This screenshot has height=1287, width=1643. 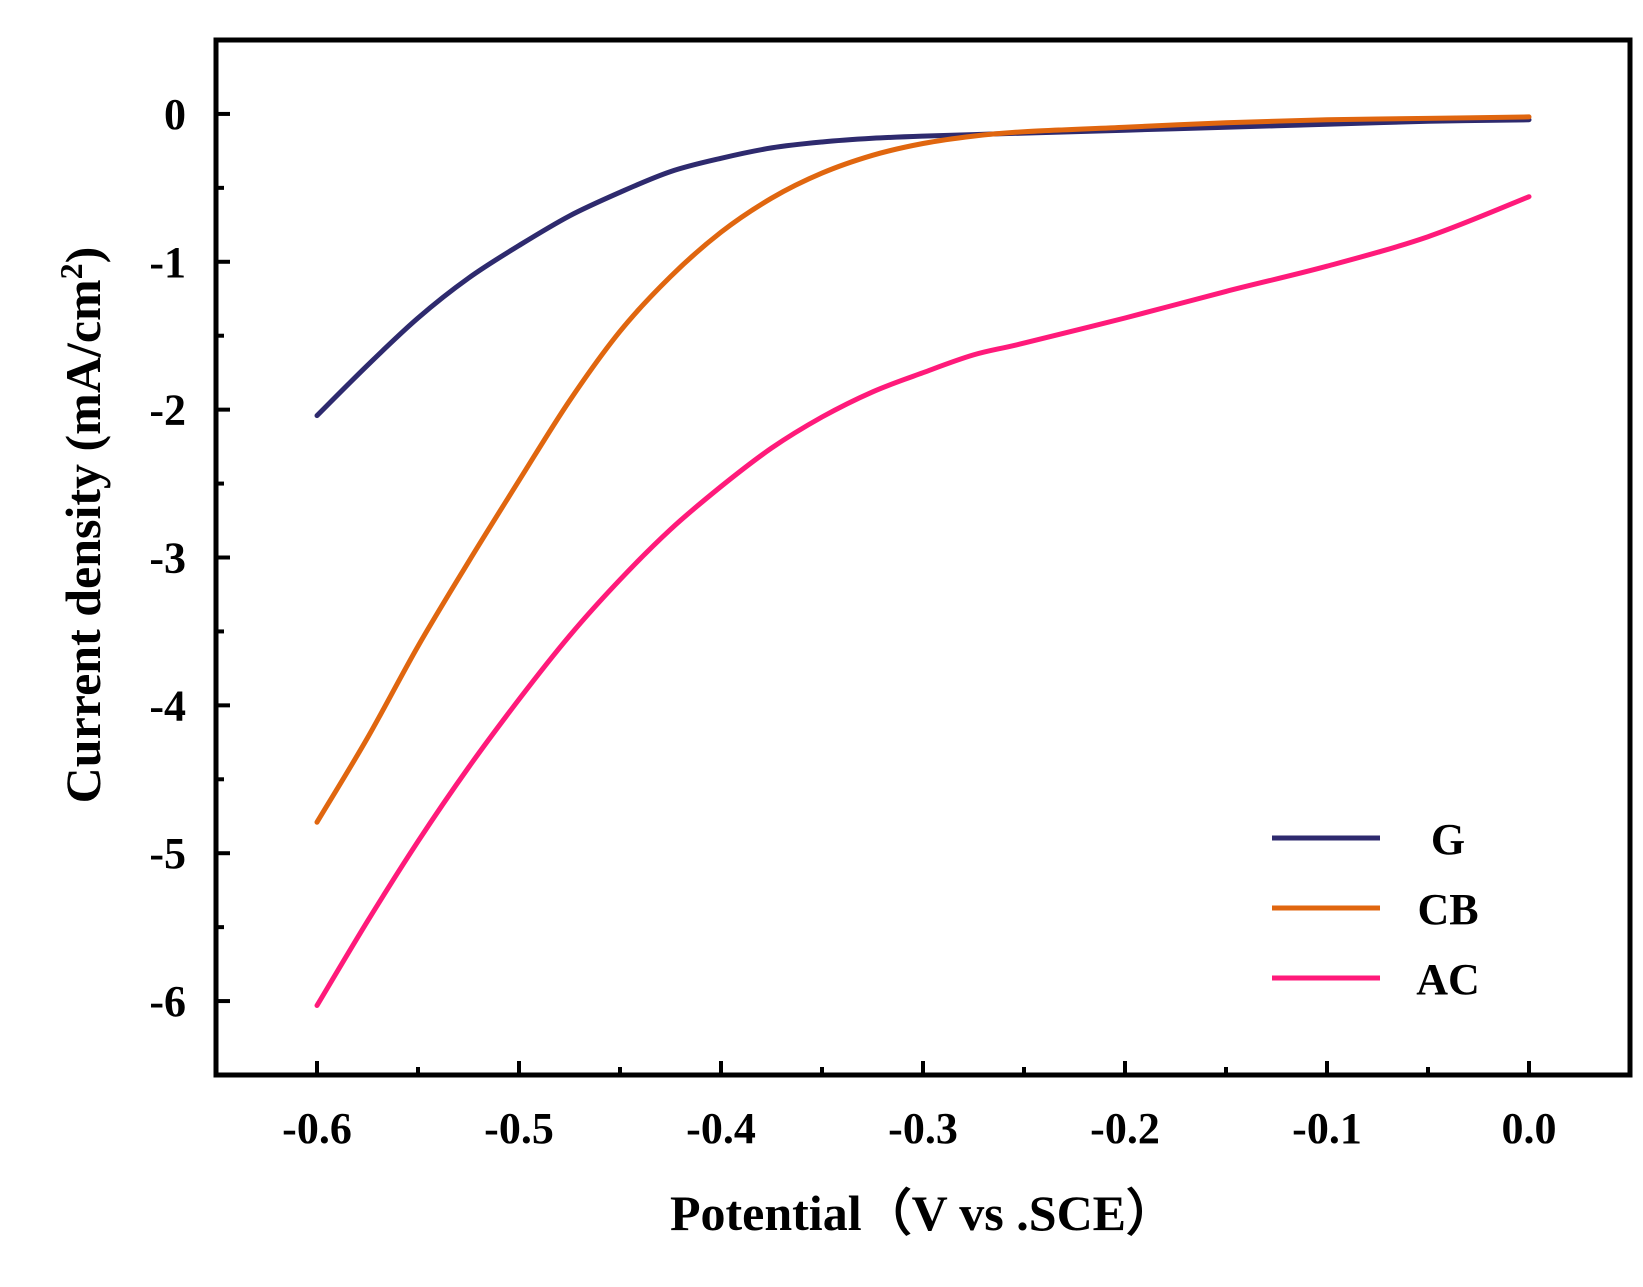 I want to click on x-tick-label: -0.6, so click(x=317, y=1128).